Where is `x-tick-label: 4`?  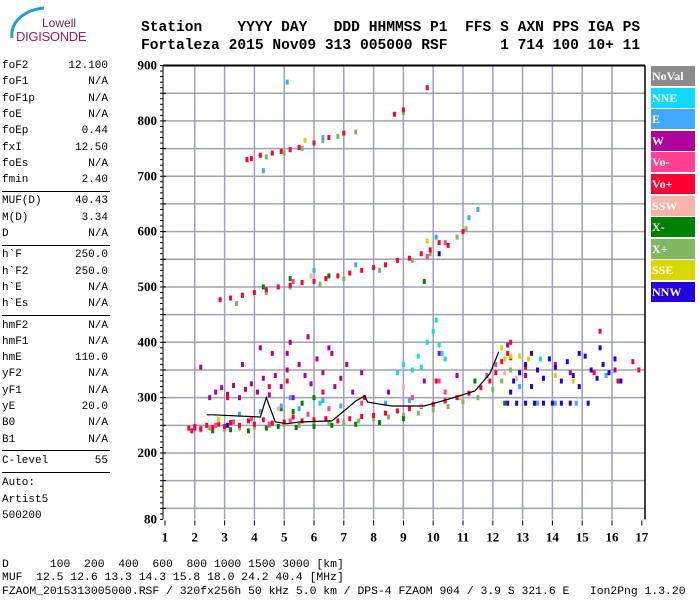 x-tick-label: 4 is located at coordinates (254, 536).